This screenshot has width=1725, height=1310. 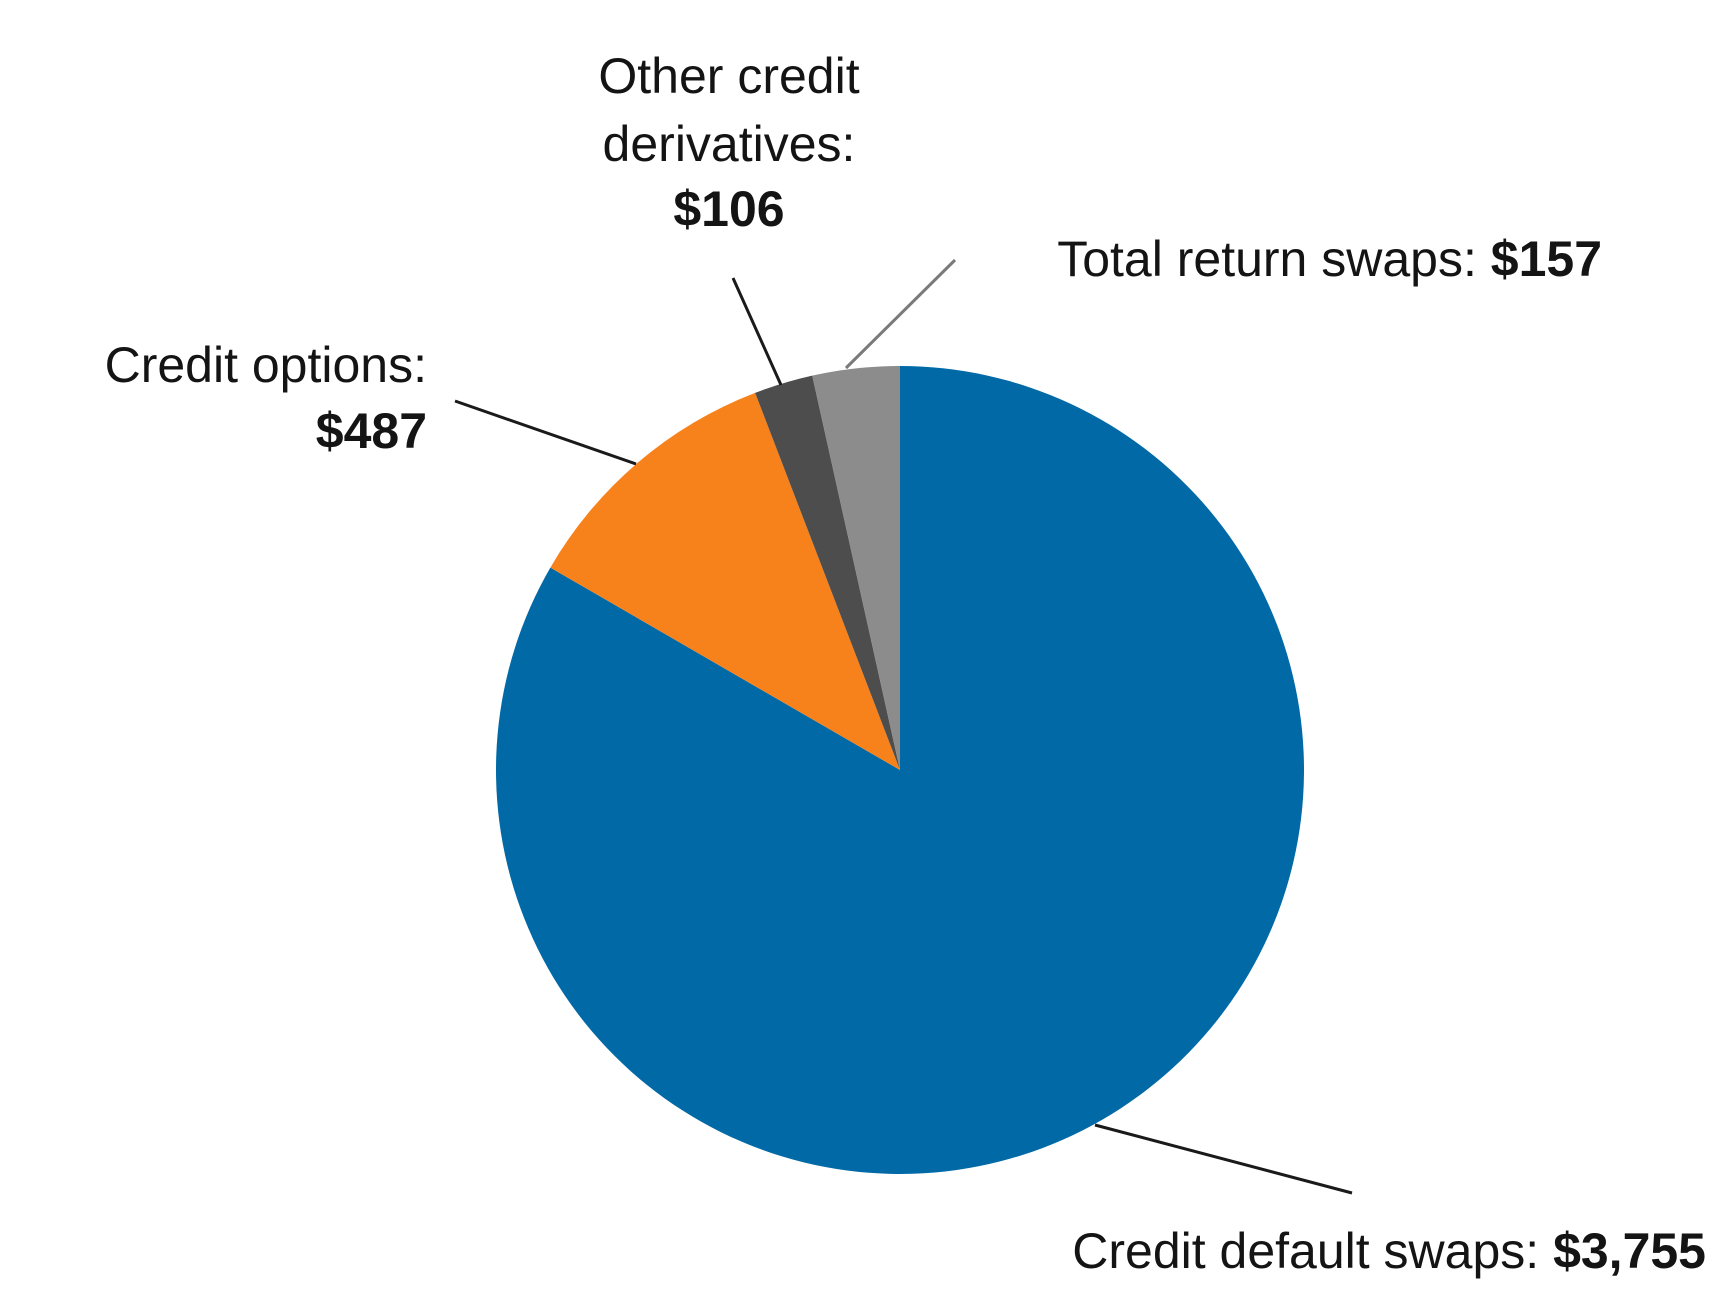 I want to click on slice-label-credit-default-swaps: Credit default swaps: $3,755, so click(x=1389, y=1251).